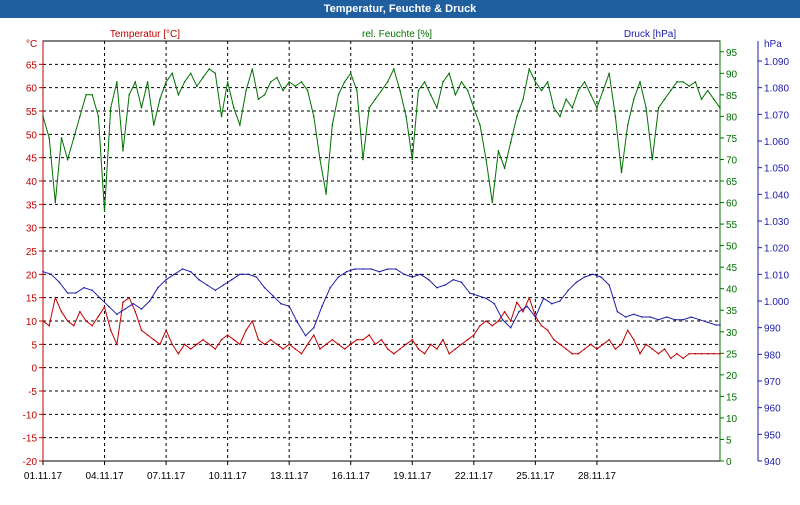 This screenshot has height=505, width=800. I want to click on temp-tick-label: 25, so click(32, 252).